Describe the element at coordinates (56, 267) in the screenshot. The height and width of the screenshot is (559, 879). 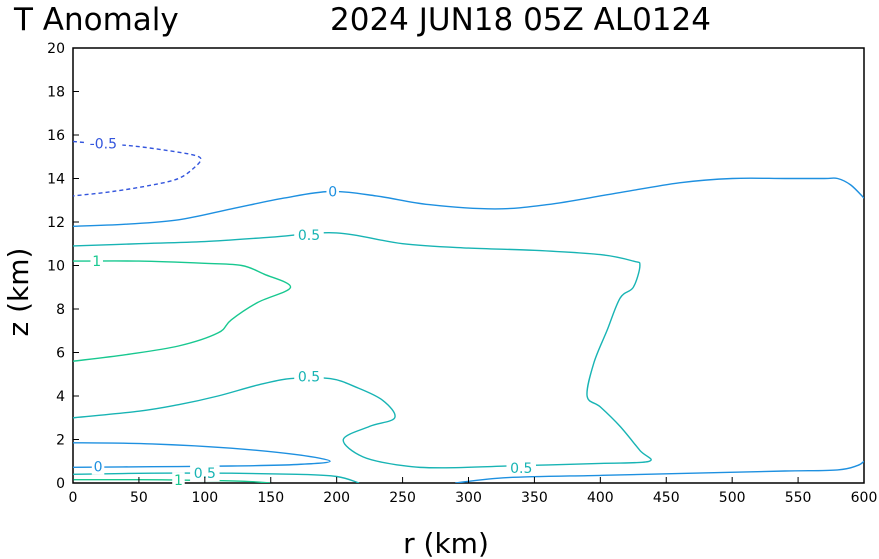
I see `y-tick-label: 10` at that location.